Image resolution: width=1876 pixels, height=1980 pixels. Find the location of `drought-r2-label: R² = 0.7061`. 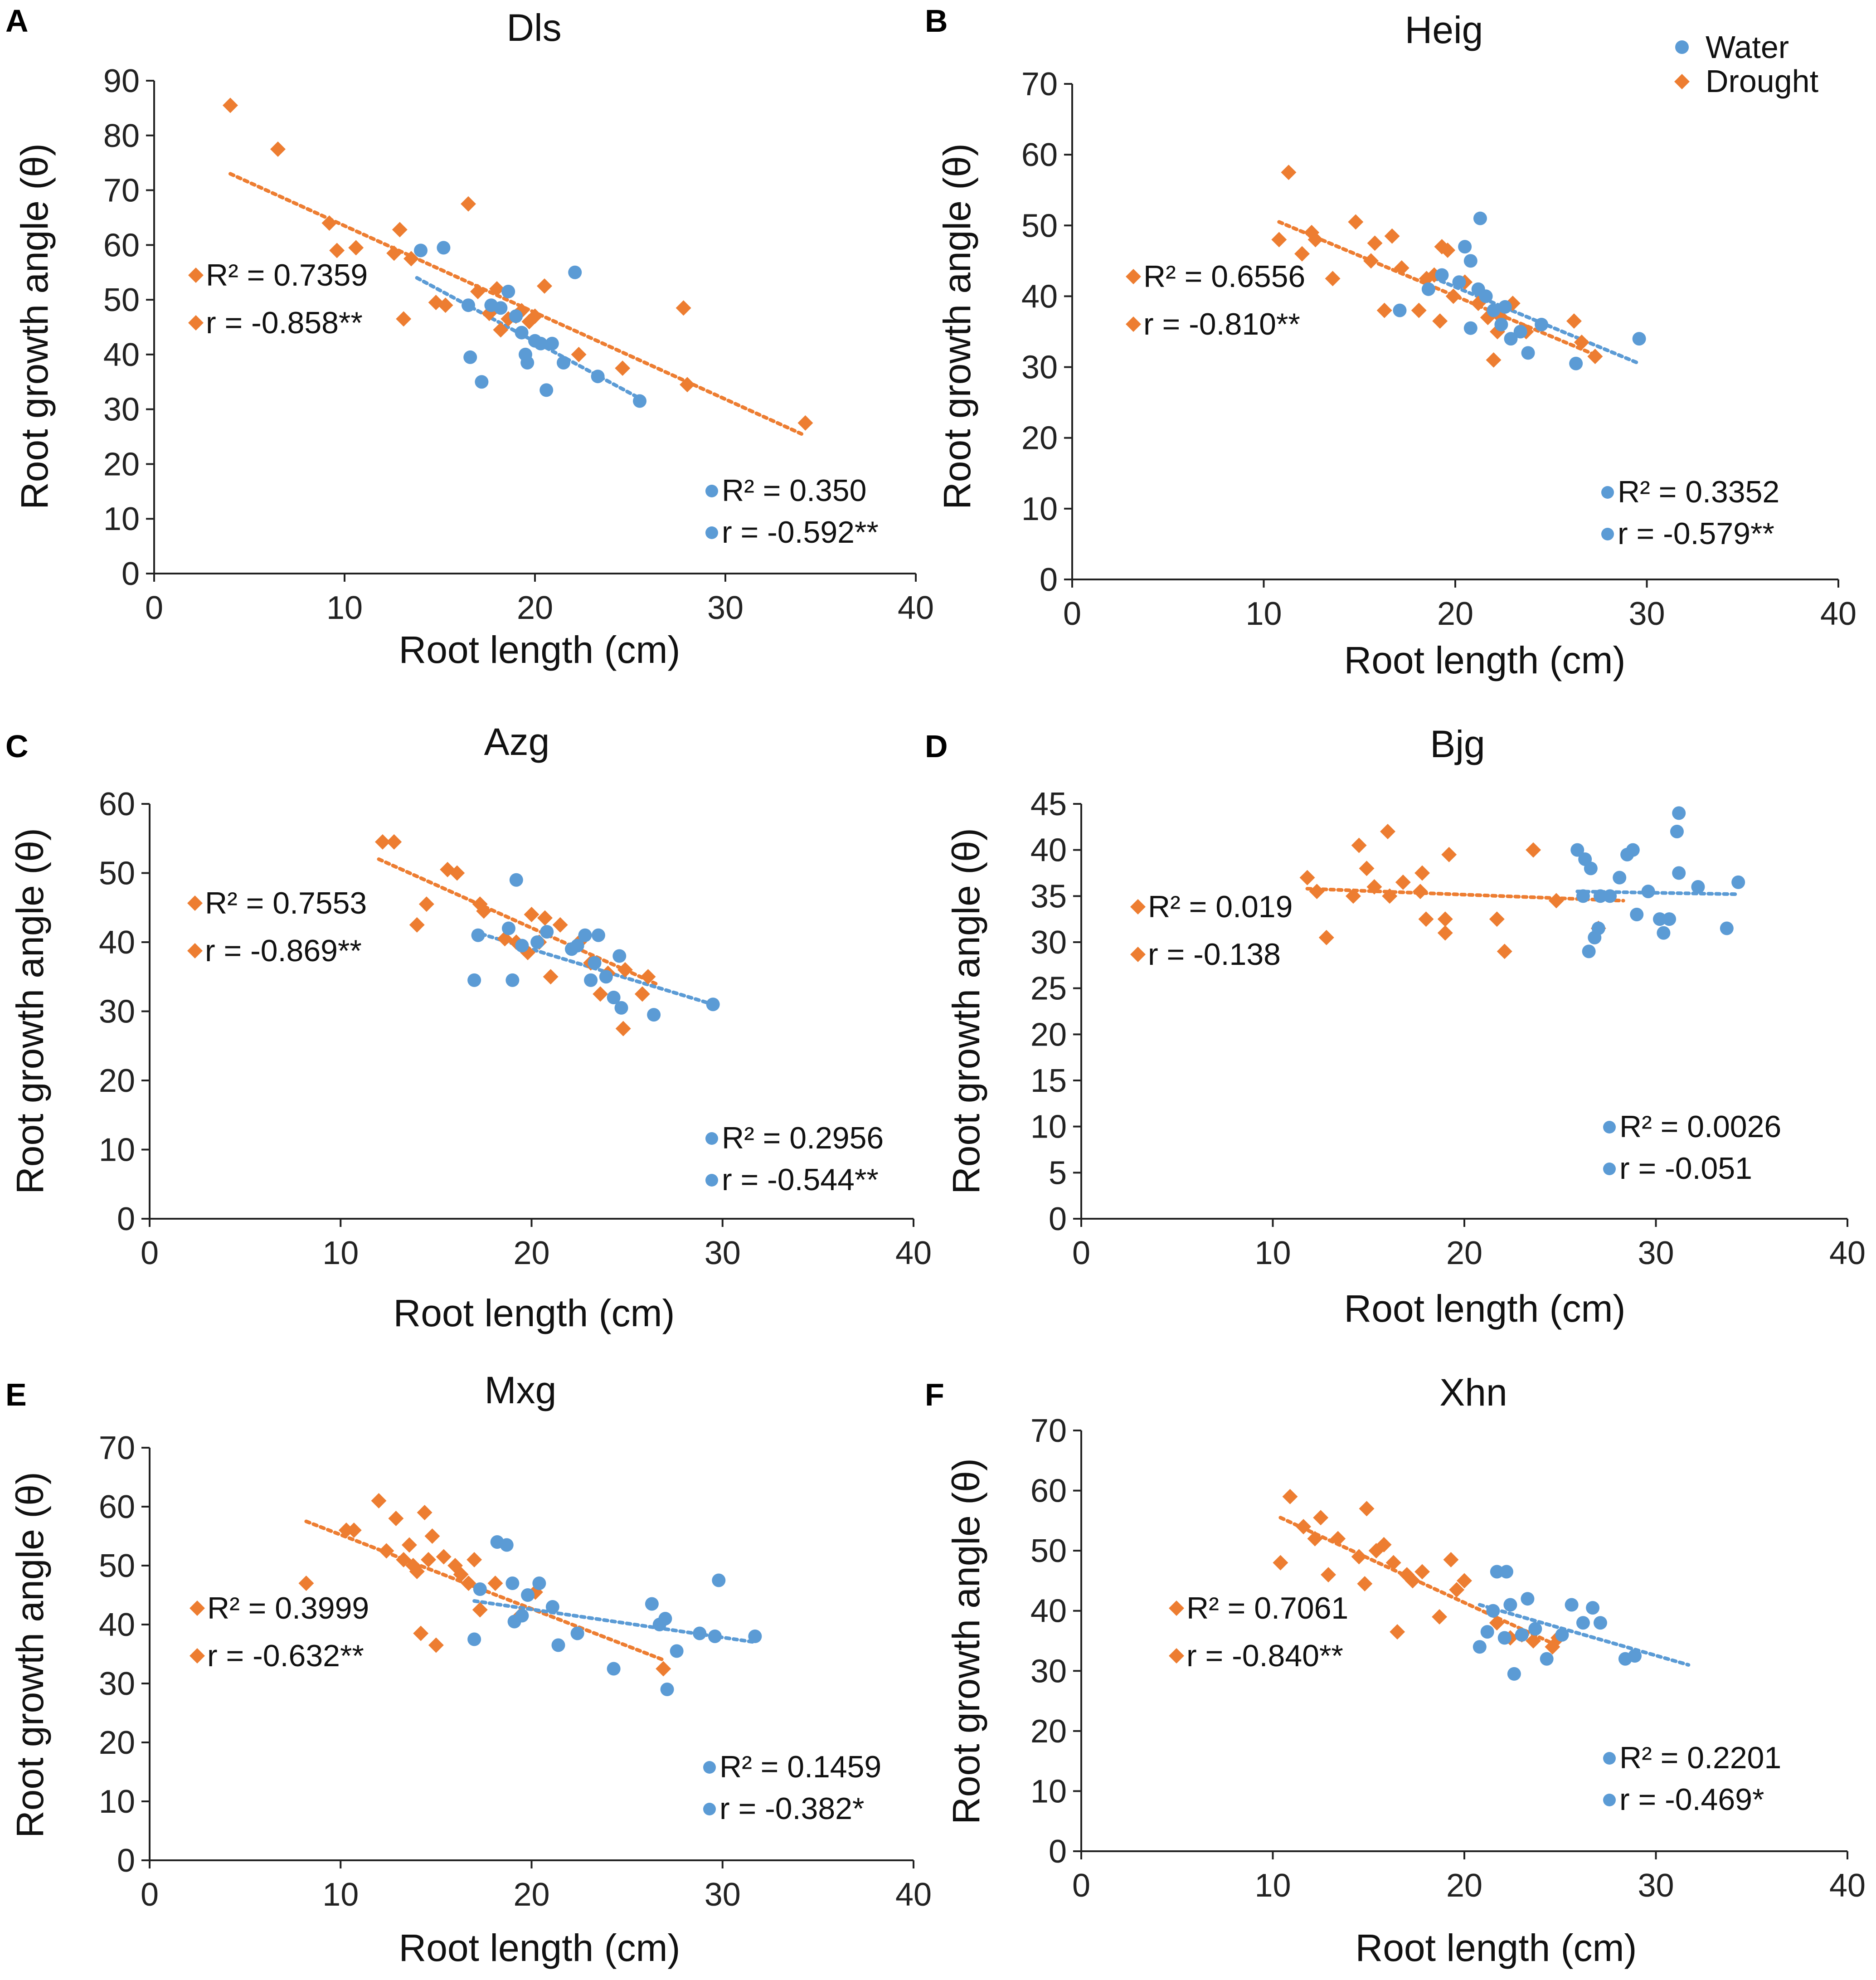

drought-r2-label: R² = 0.7061 is located at coordinates (1267, 1608).